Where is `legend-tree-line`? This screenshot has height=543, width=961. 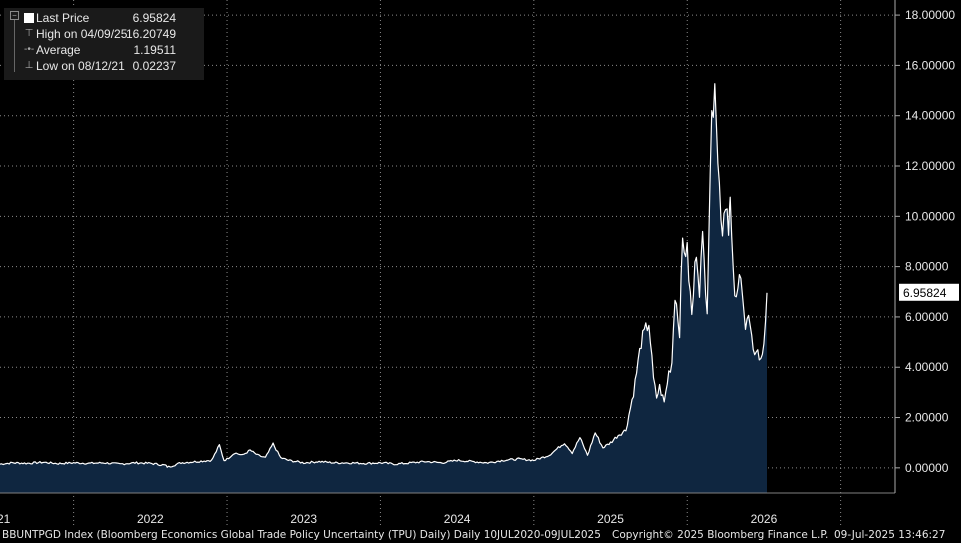
legend-tree-line is located at coordinates (14, 46).